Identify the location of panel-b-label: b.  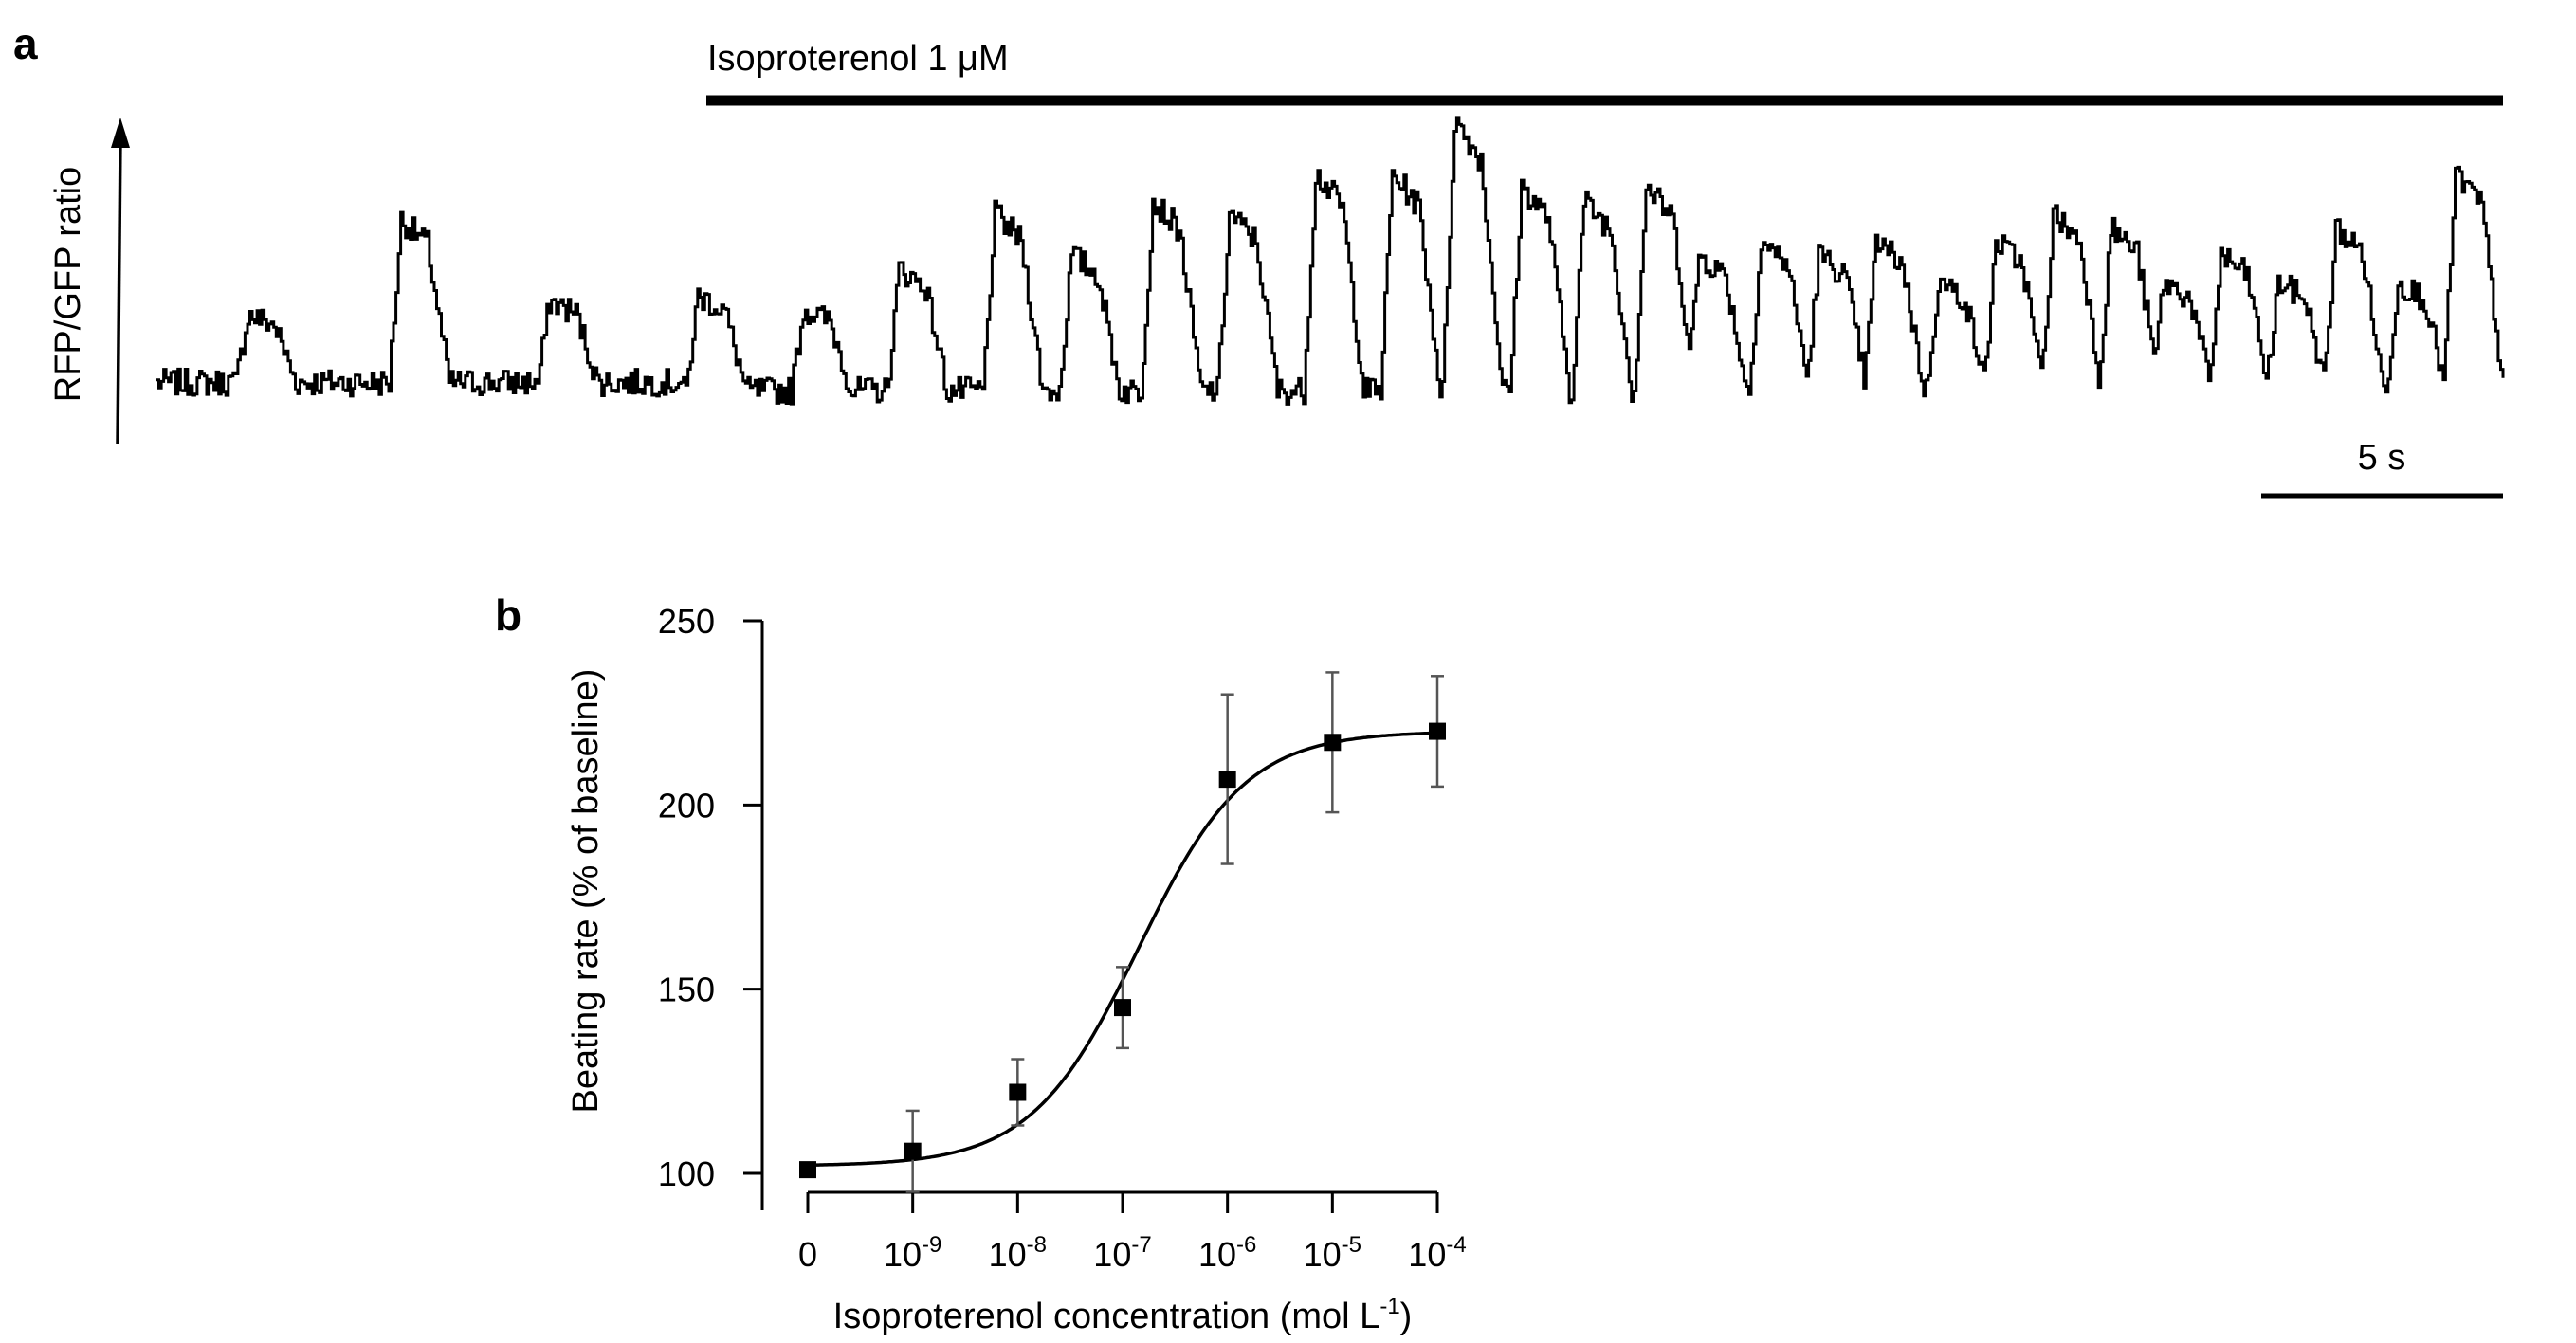
(508, 615).